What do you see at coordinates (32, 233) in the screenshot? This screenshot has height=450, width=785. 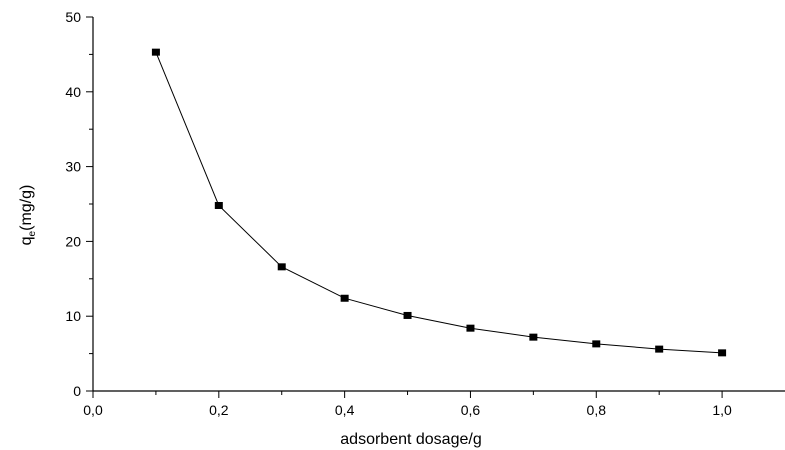 I see `y-axis-title-subscript: e` at bounding box center [32, 233].